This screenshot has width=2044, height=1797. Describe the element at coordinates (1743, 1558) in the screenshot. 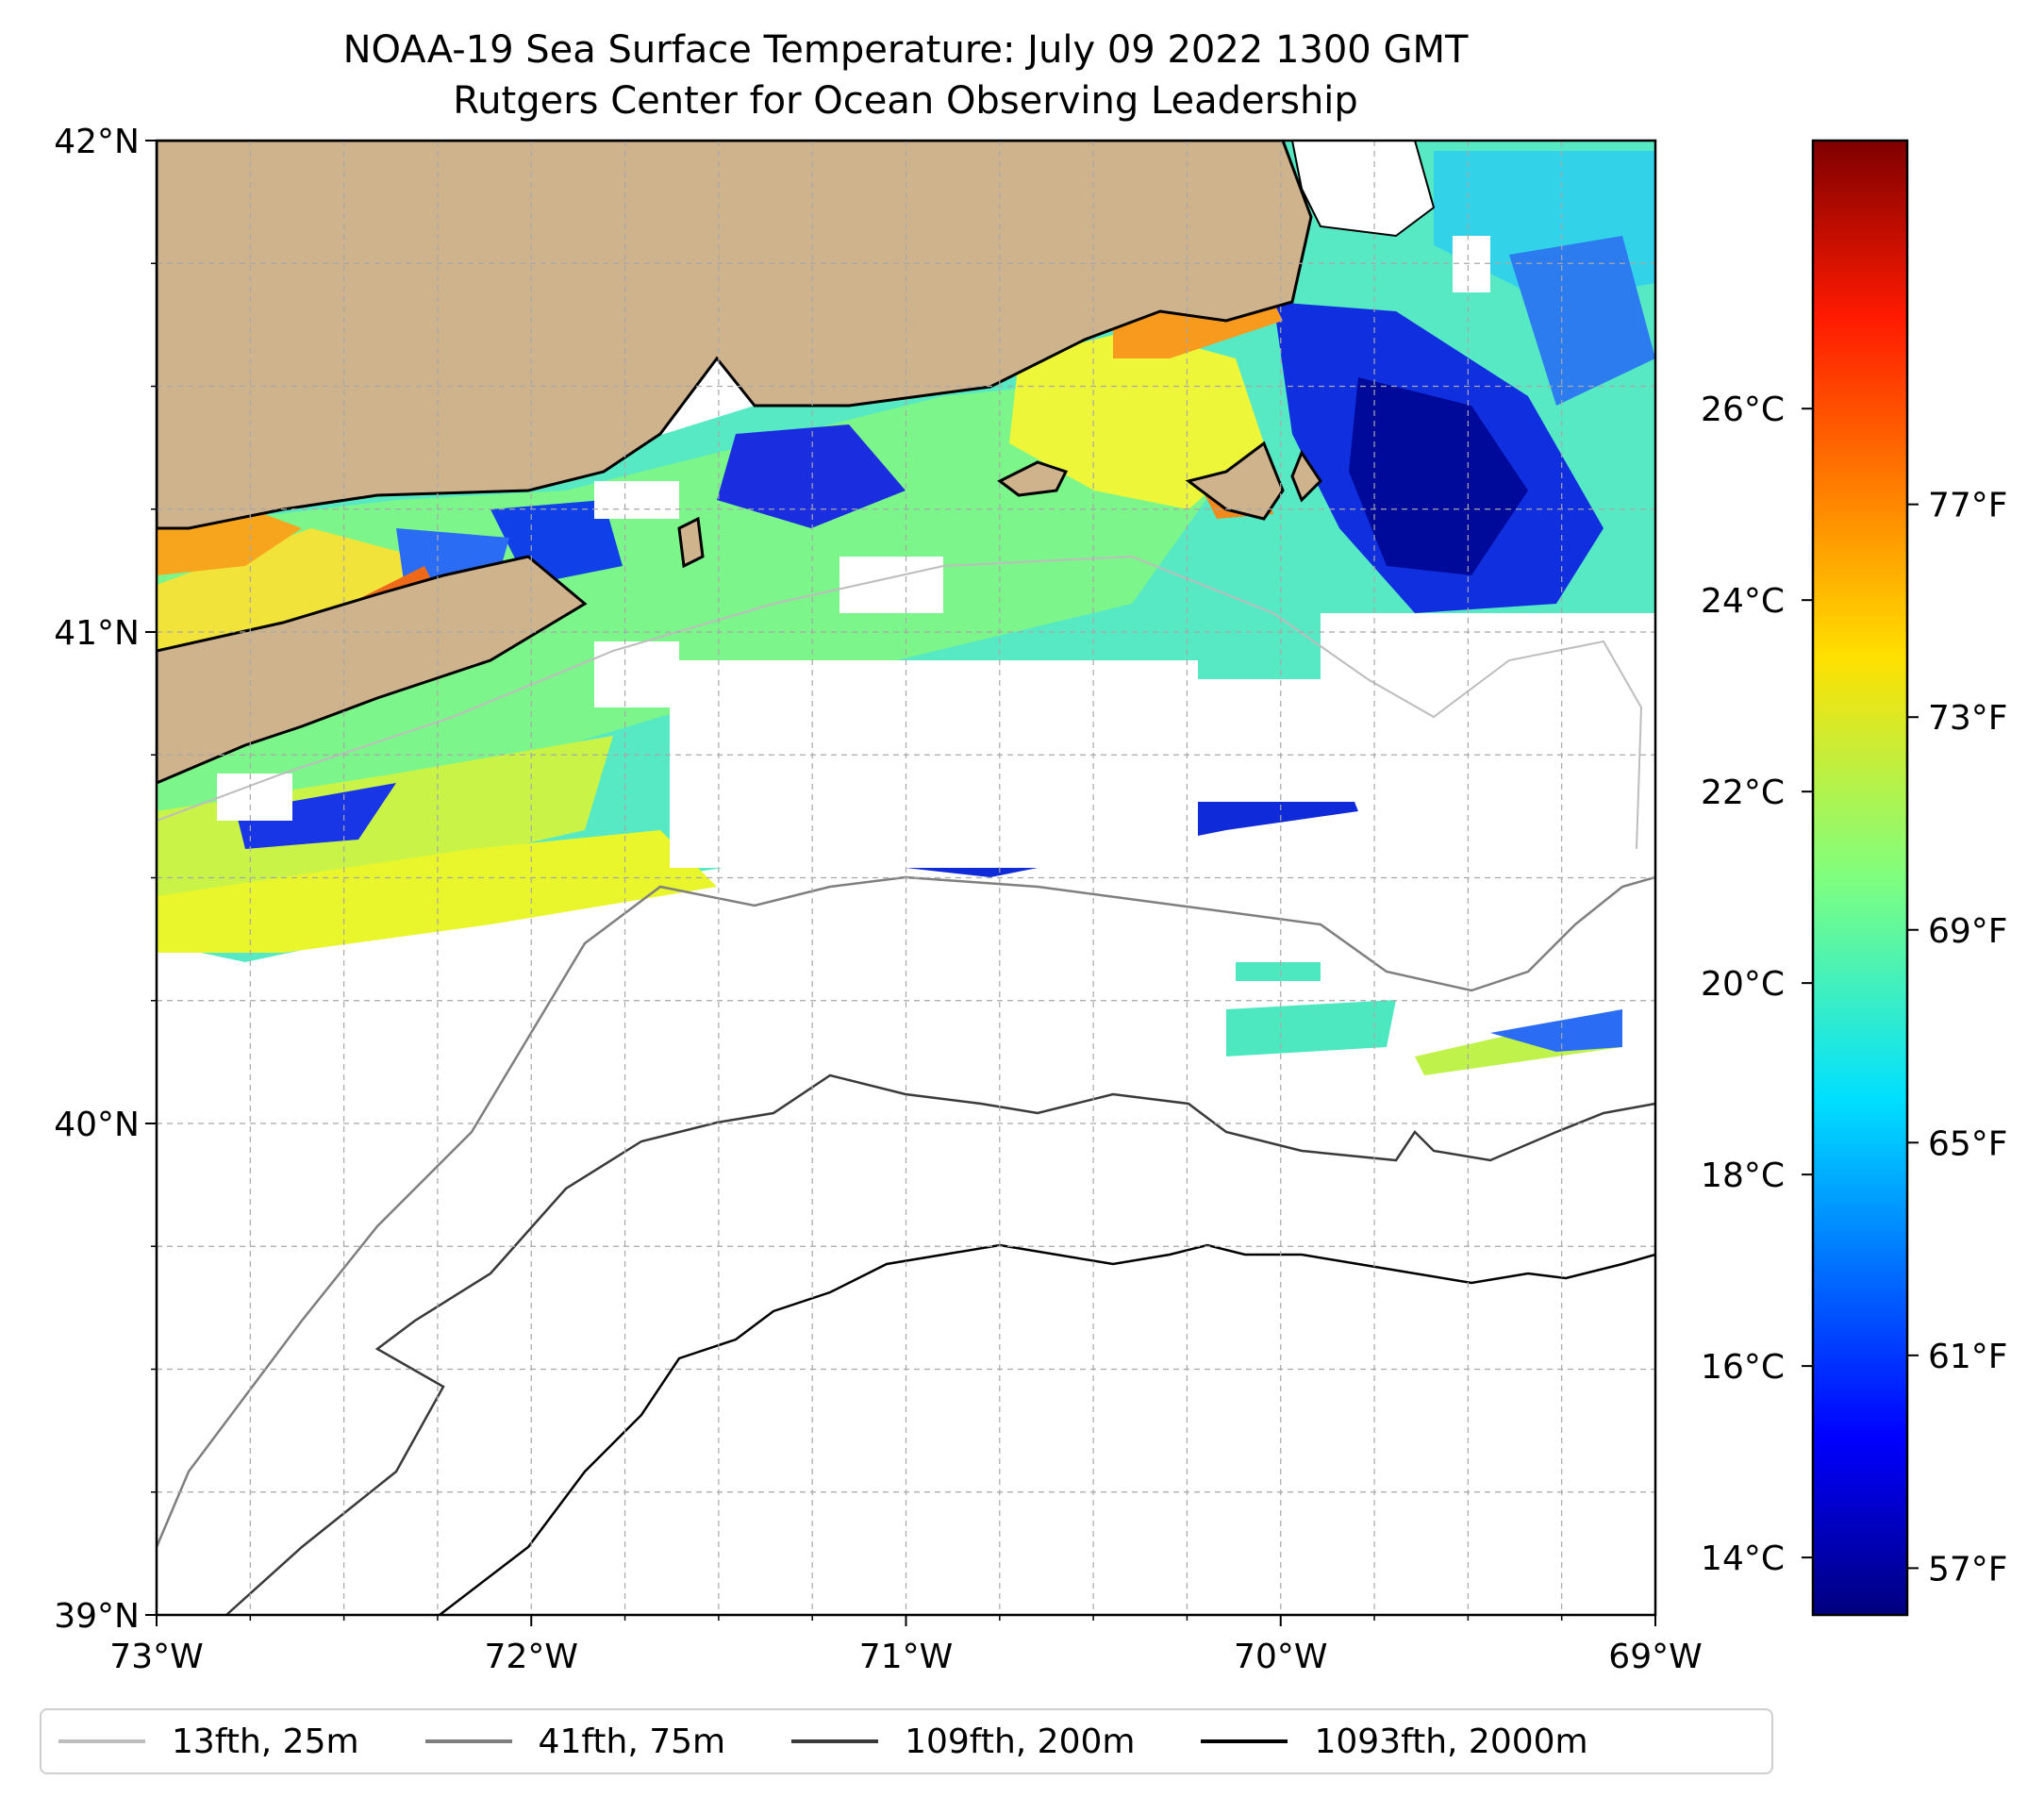

I see `celsius-tick-label: 14°C` at that location.